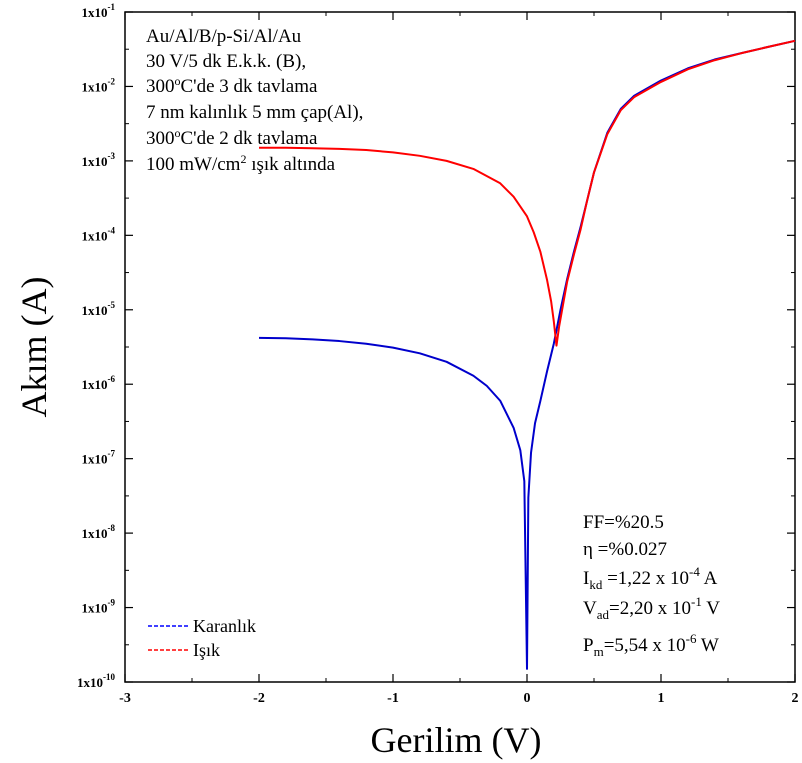 The height and width of the screenshot is (763, 802). I want to click on x-tick-label: -2, so click(259, 698).